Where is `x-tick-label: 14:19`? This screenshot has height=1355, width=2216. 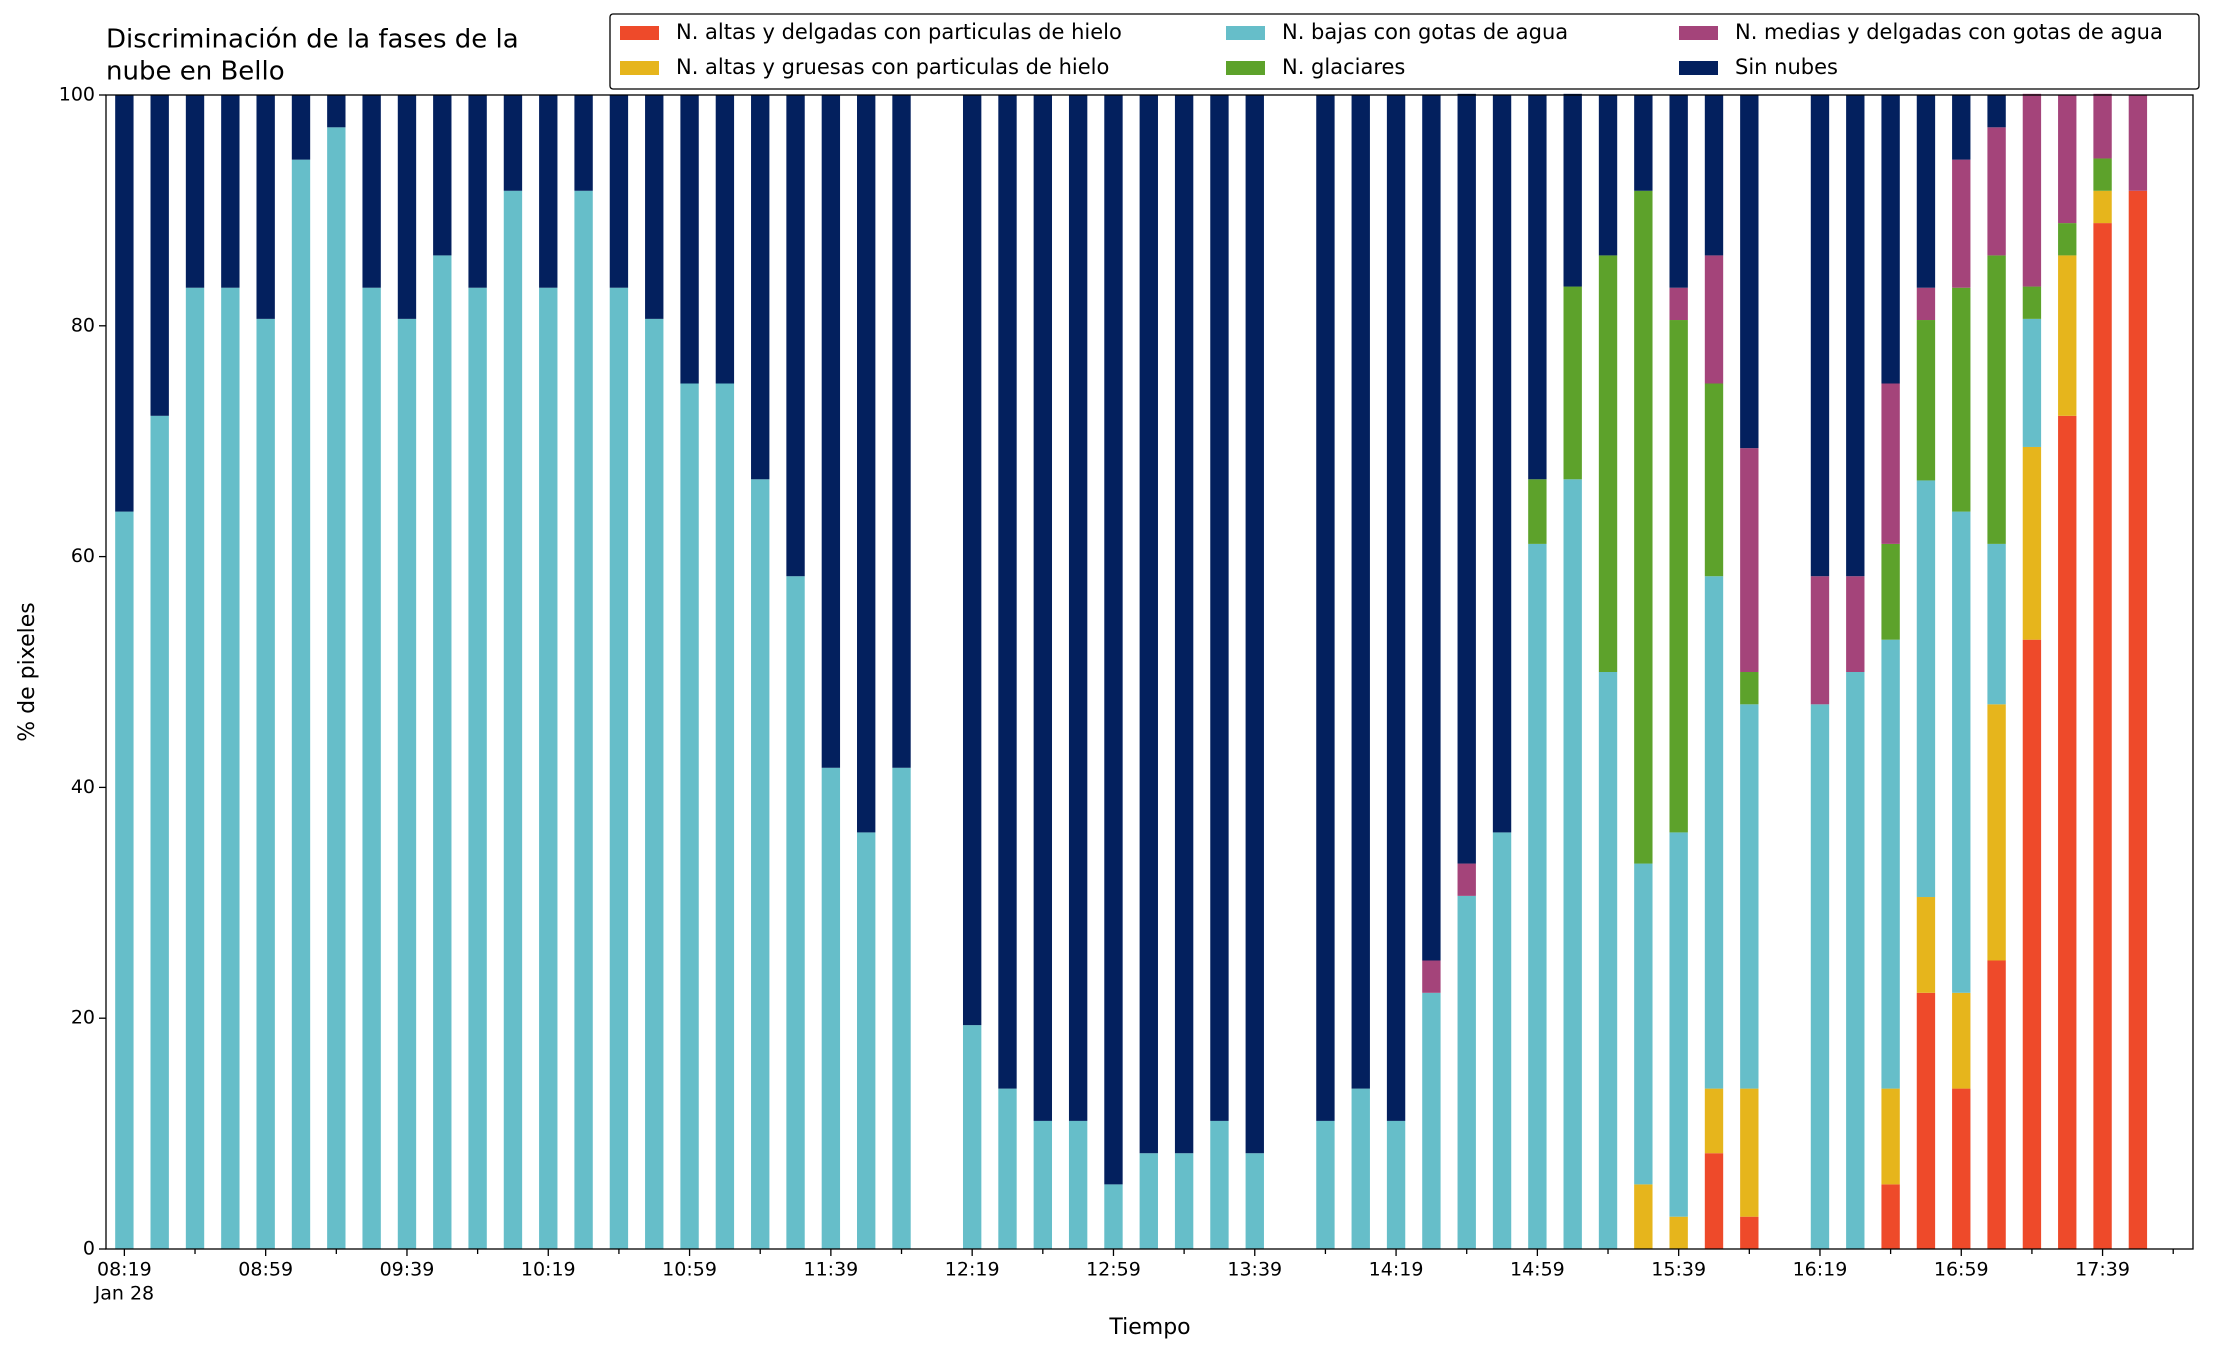
x-tick-label: 14:19 is located at coordinates (1396, 1270).